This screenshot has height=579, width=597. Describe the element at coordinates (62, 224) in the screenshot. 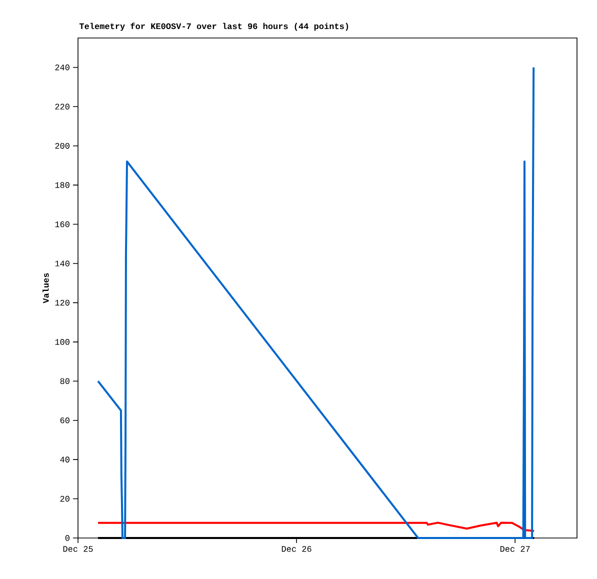

I see `y-tick-label: 160` at that location.